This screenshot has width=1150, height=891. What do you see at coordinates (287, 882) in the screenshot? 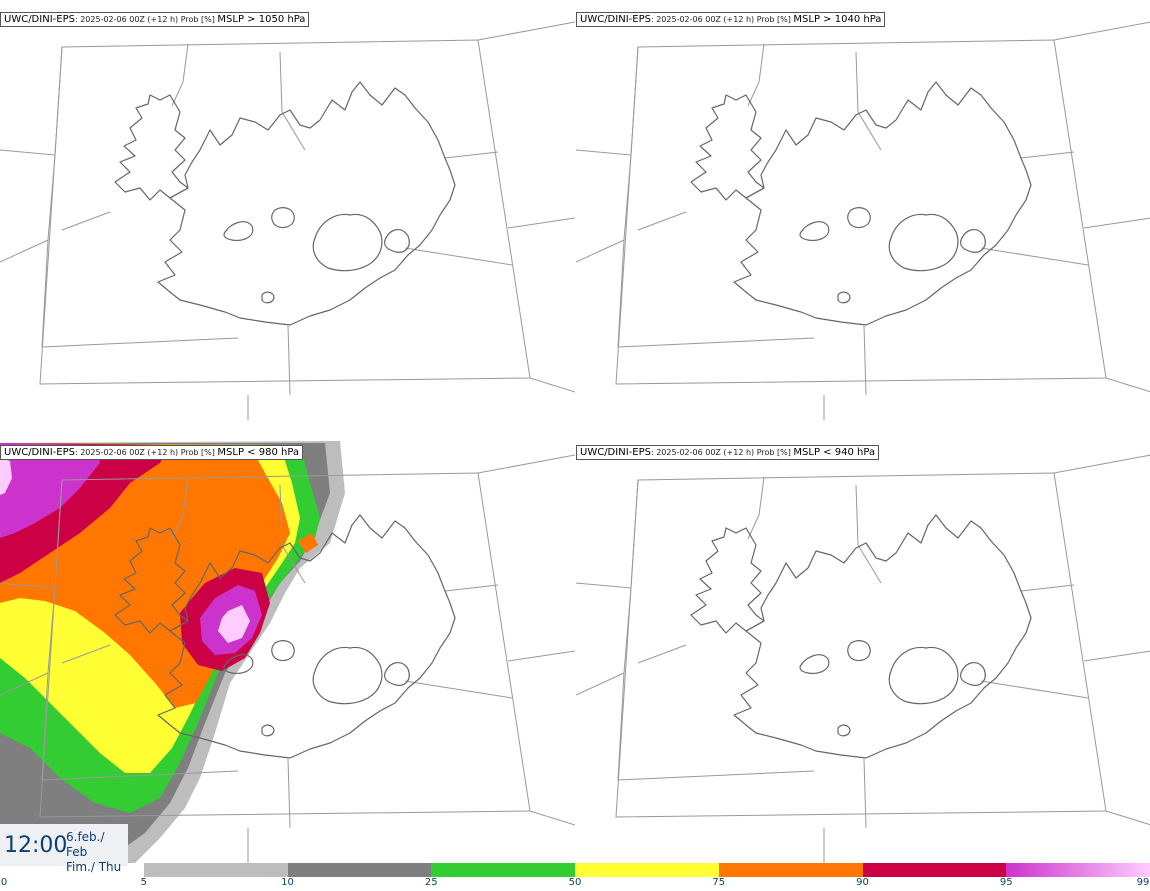
I see `colorbar-tick-label: 10` at bounding box center [287, 882].